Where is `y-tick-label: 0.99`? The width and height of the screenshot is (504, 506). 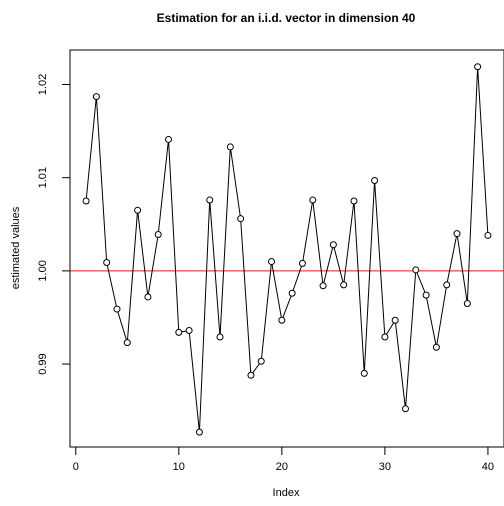 y-tick-label: 0.99 is located at coordinates (43, 363).